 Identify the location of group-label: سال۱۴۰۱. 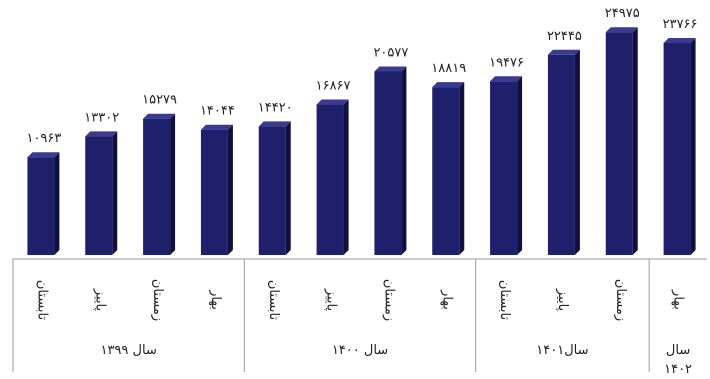
(562, 350).